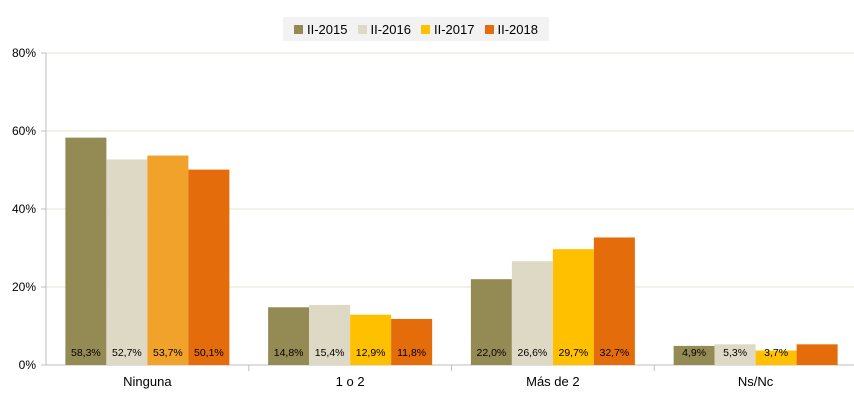 This screenshot has height=402, width=854. What do you see at coordinates (776, 353) in the screenshot?
I see `data-label: 3,7%` at bounding box center [776, 353].